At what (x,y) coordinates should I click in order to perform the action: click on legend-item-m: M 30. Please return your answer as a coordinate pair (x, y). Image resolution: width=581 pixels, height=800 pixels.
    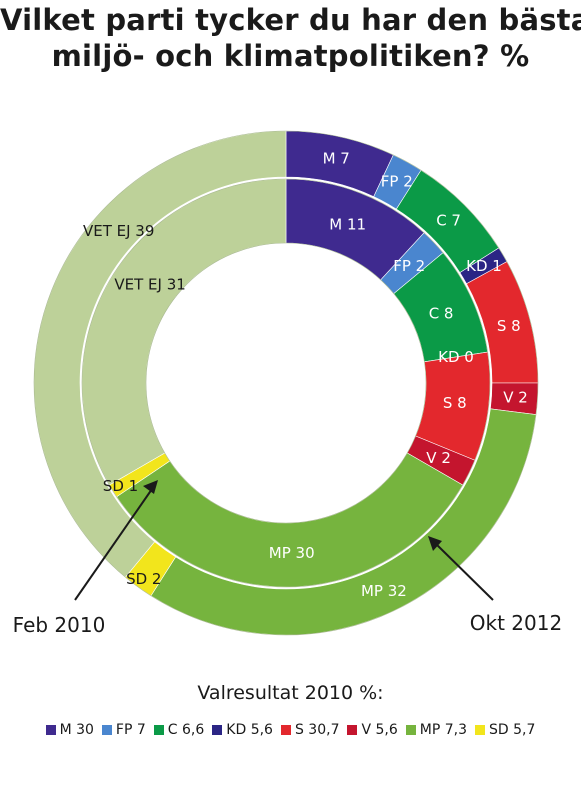
    Looking at the image, I should click on (69, 730).